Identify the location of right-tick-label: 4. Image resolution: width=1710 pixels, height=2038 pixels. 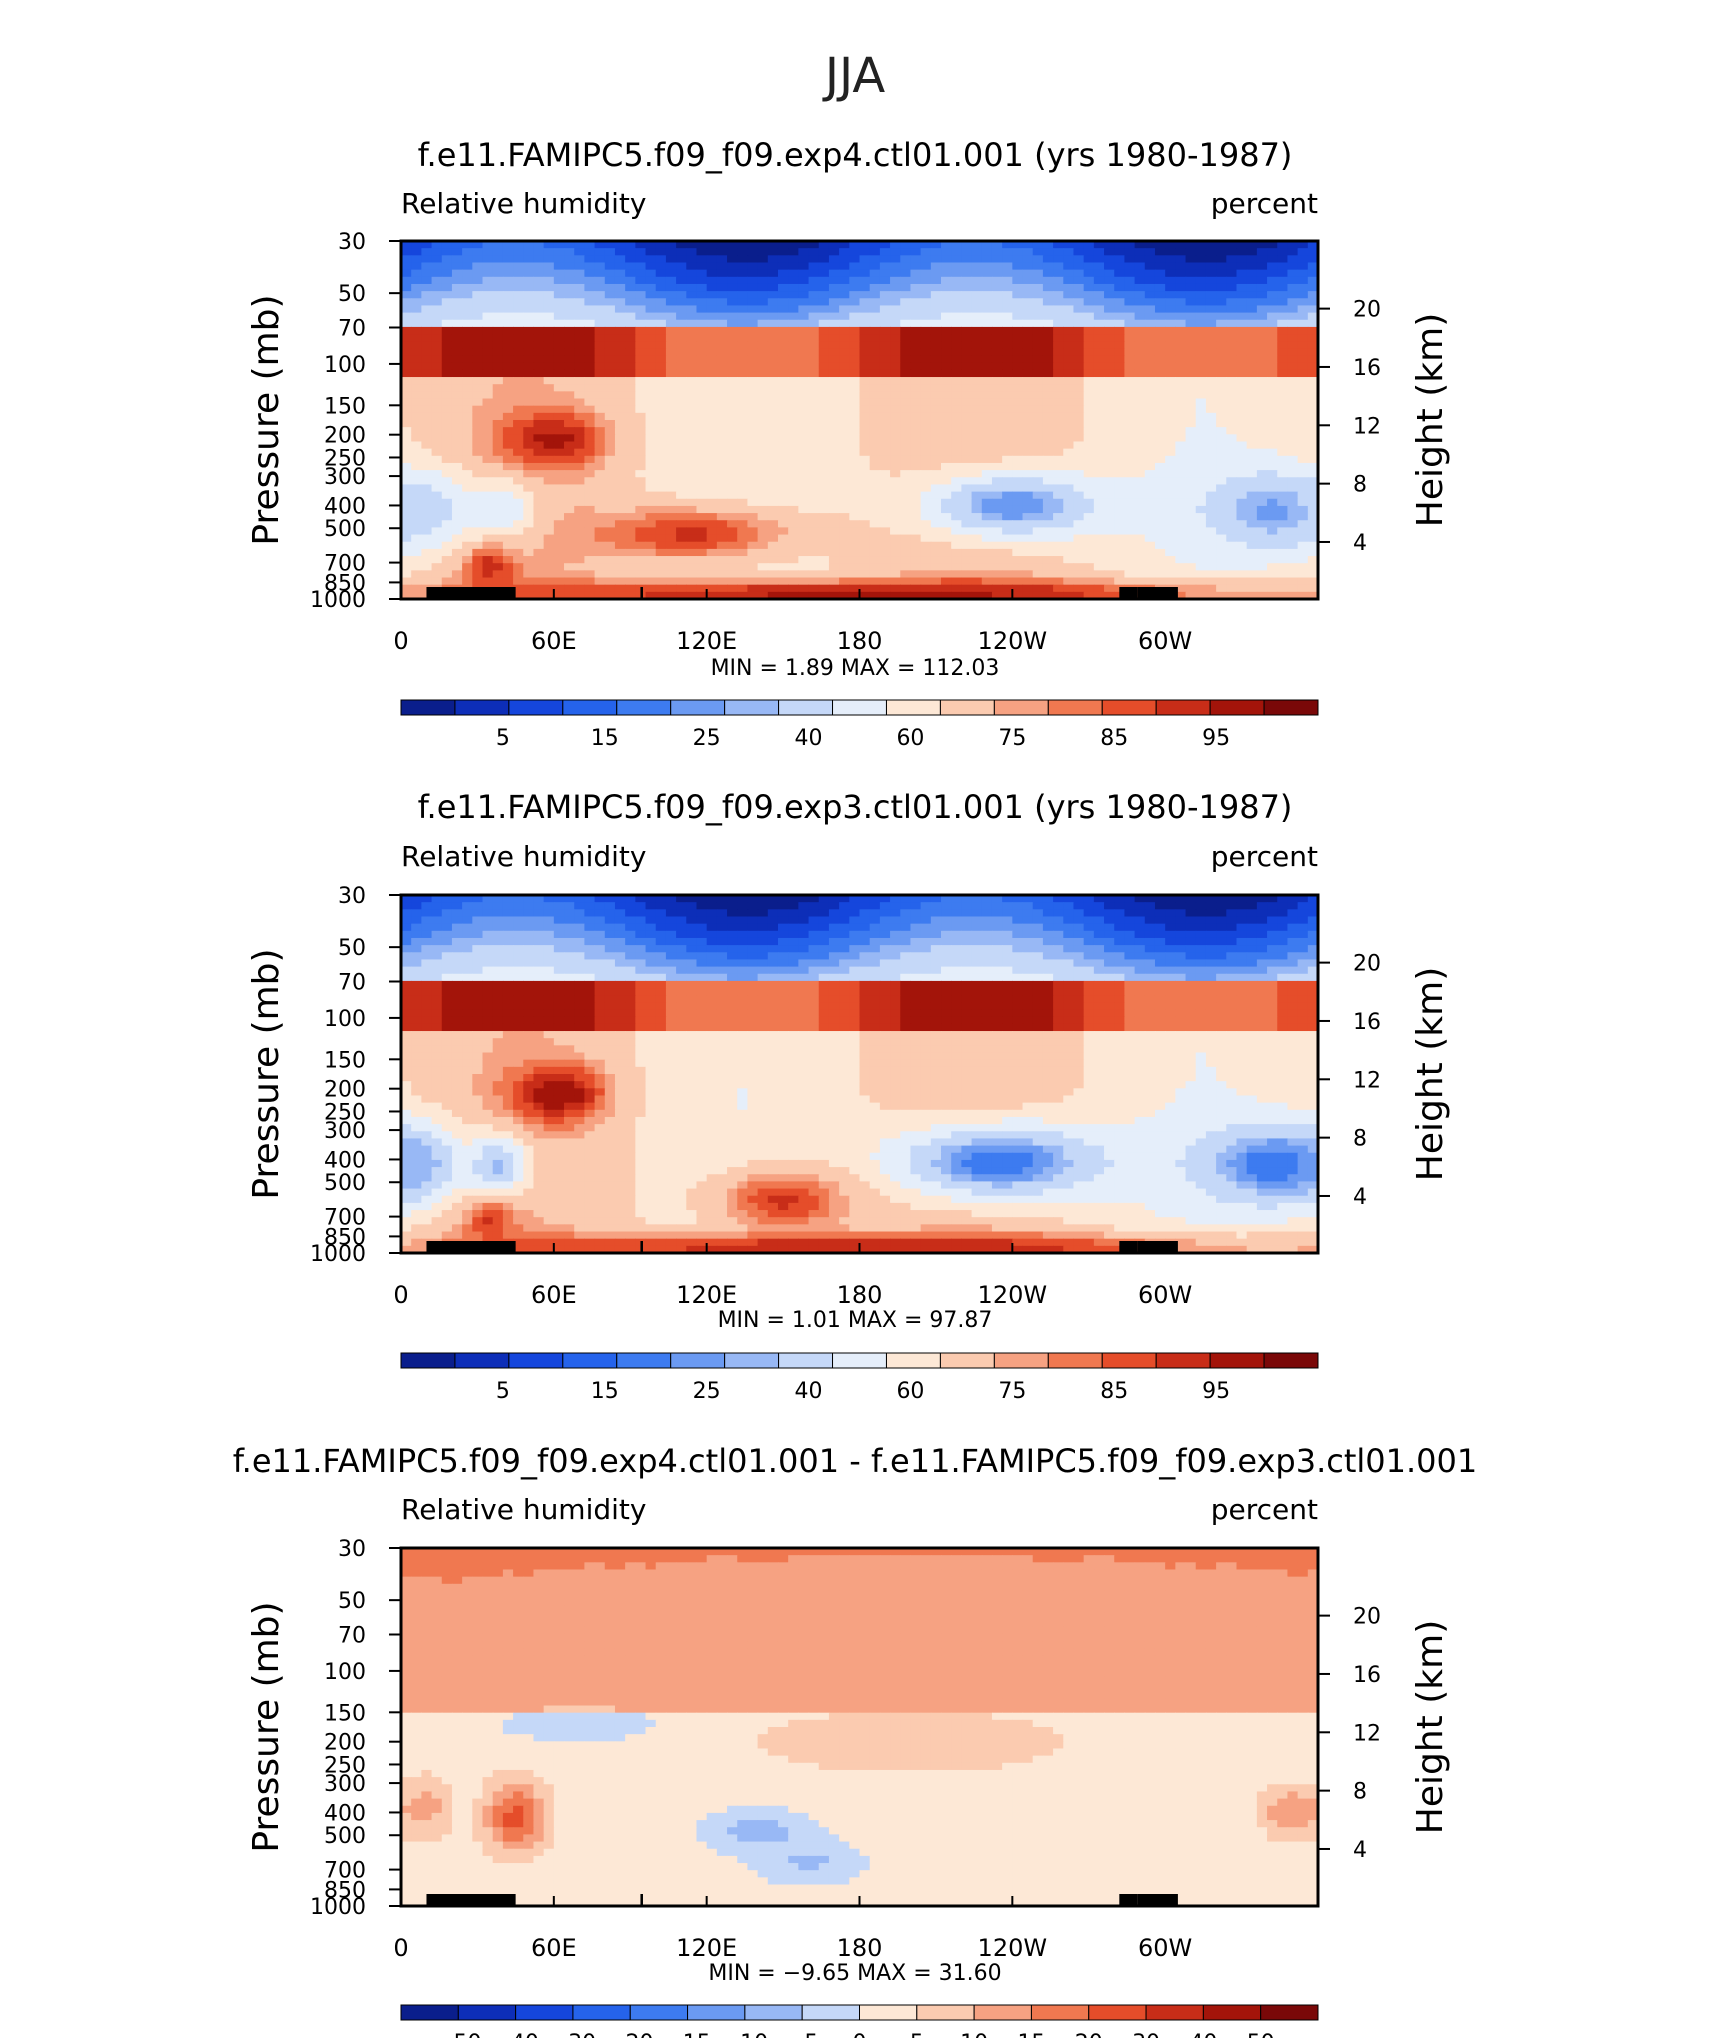
(1360, 543).